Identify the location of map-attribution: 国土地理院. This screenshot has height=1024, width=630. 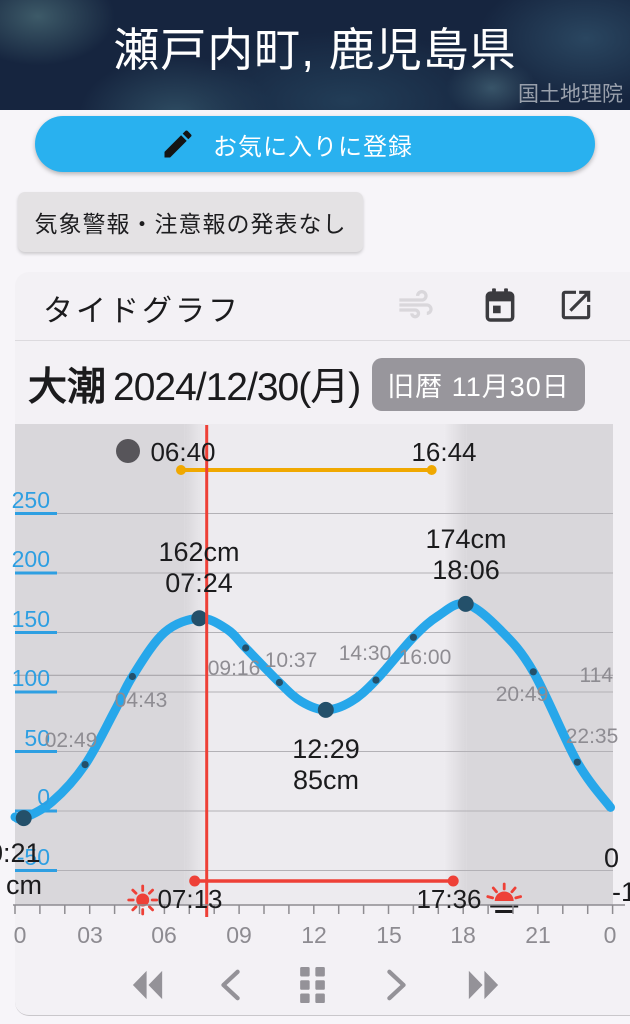
(570, 94).